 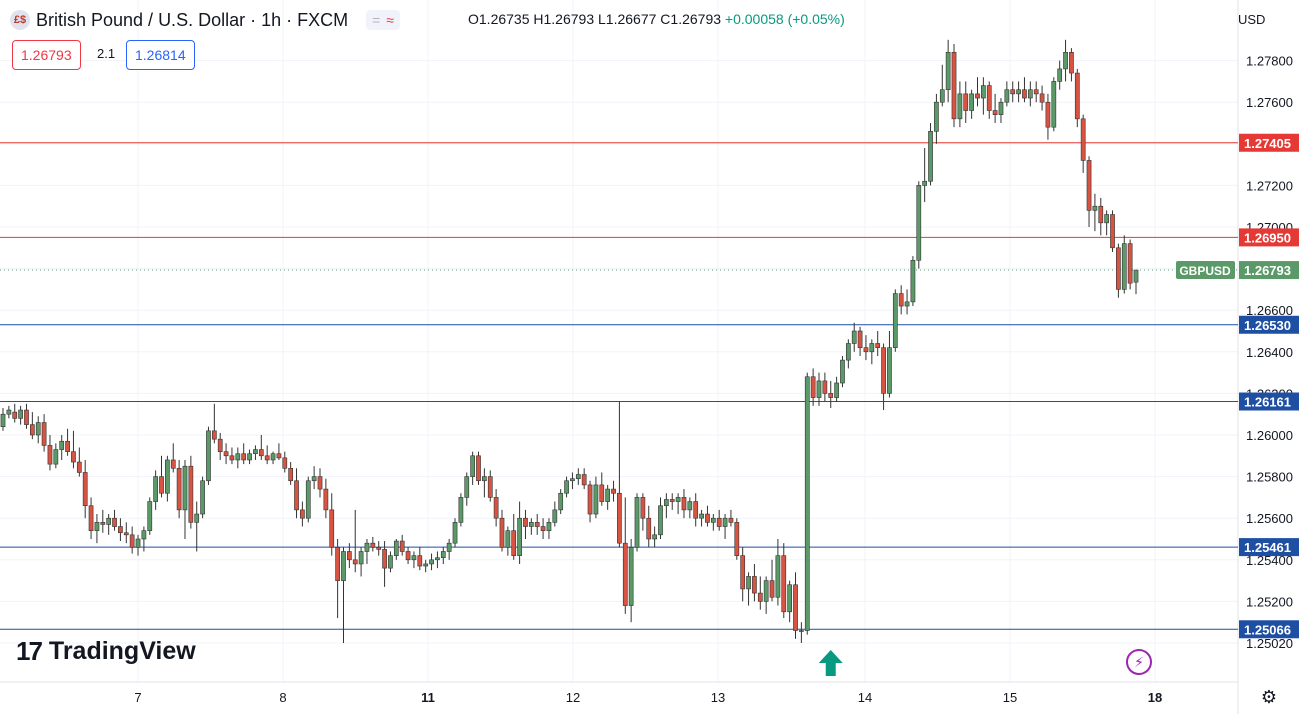 What do you see at coordinates (564, 19) in the screenshot?
I see `high-value: H1.26793` at bounding box center [564, 19].